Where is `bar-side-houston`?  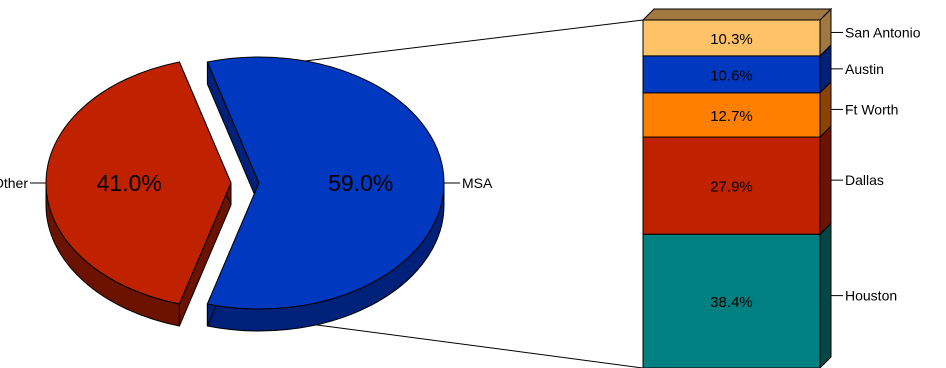
bar-side-houston is located at coordinates (825, 295).